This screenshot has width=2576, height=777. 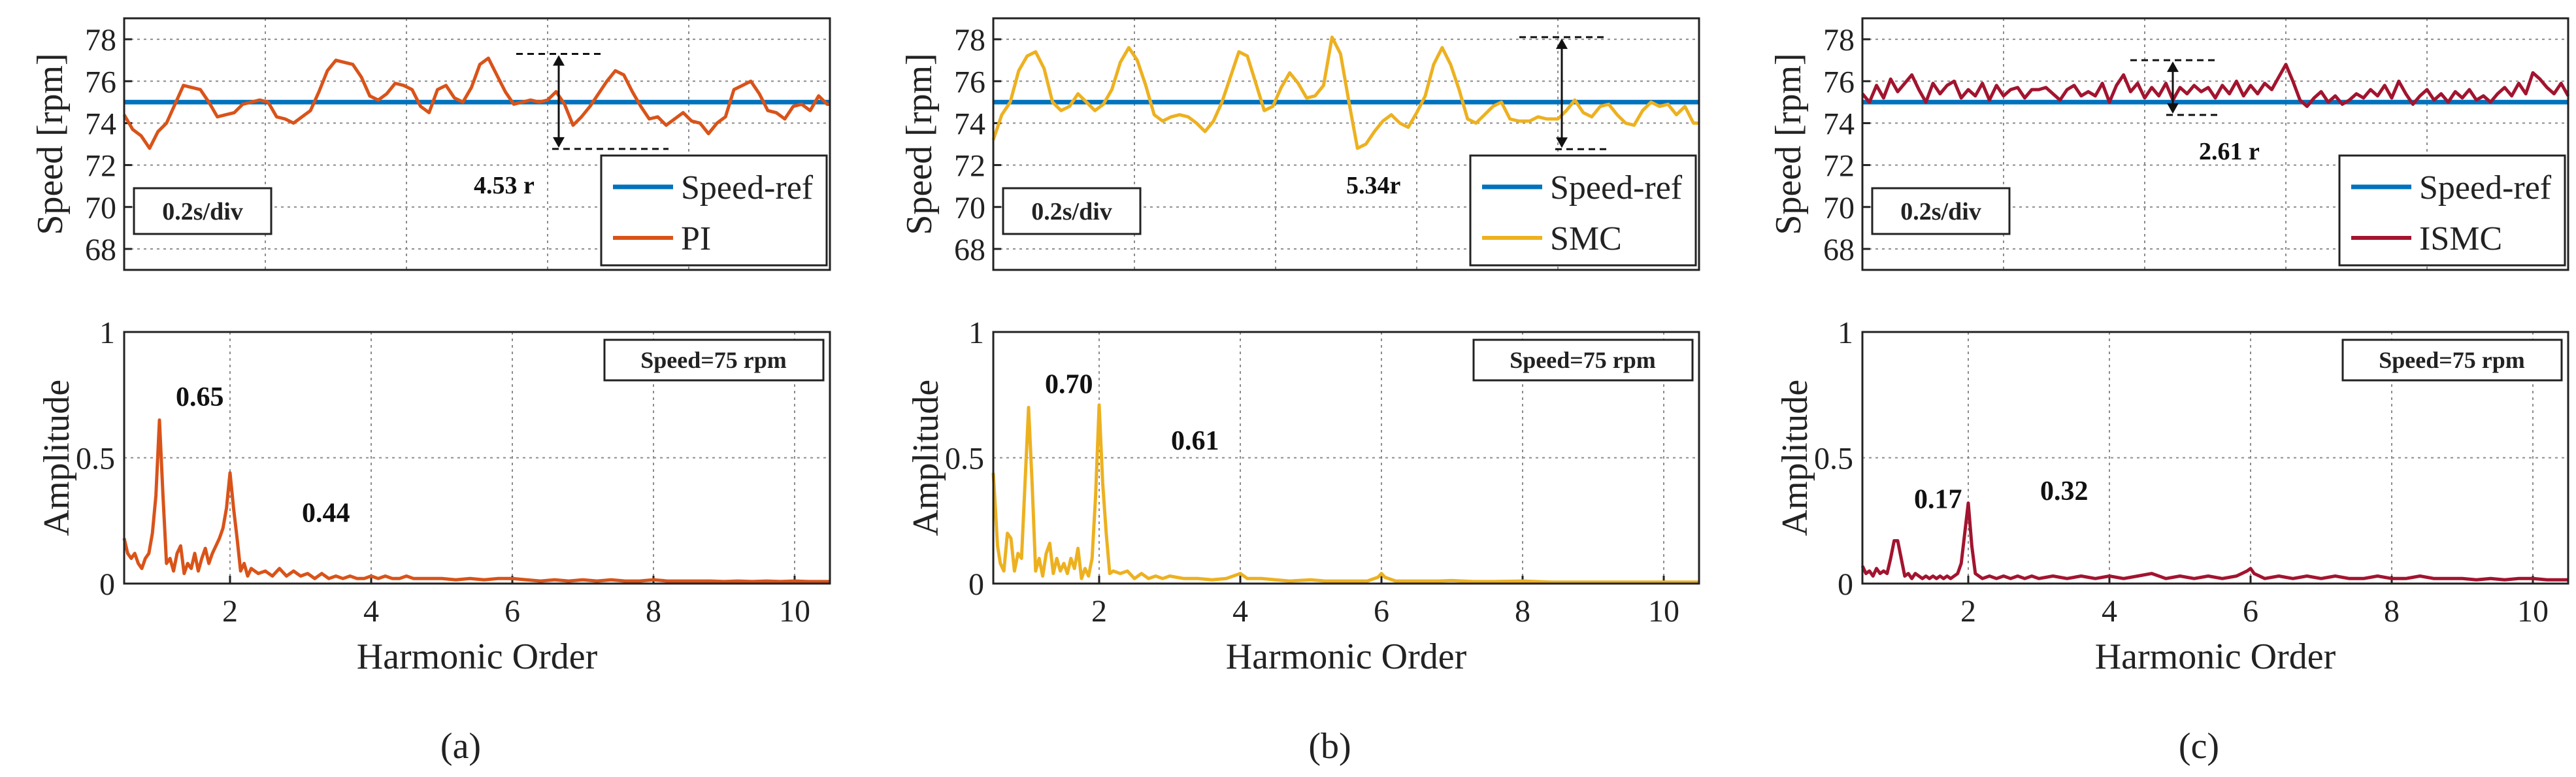 I want to click on series-line-pi, so click(x=476, y=103).